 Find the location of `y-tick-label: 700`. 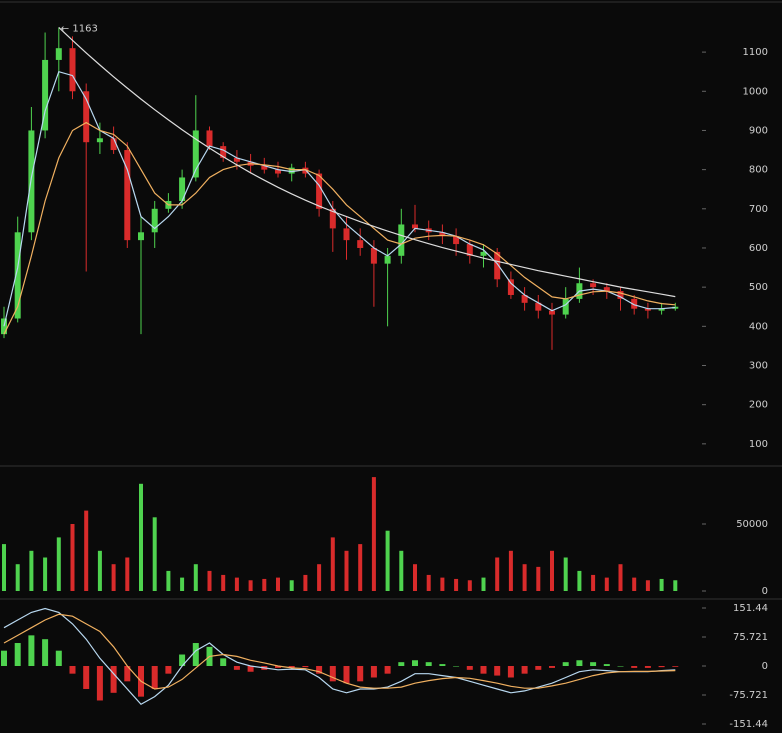

y-tick-label: 700 is located at coordinates (758, 209).